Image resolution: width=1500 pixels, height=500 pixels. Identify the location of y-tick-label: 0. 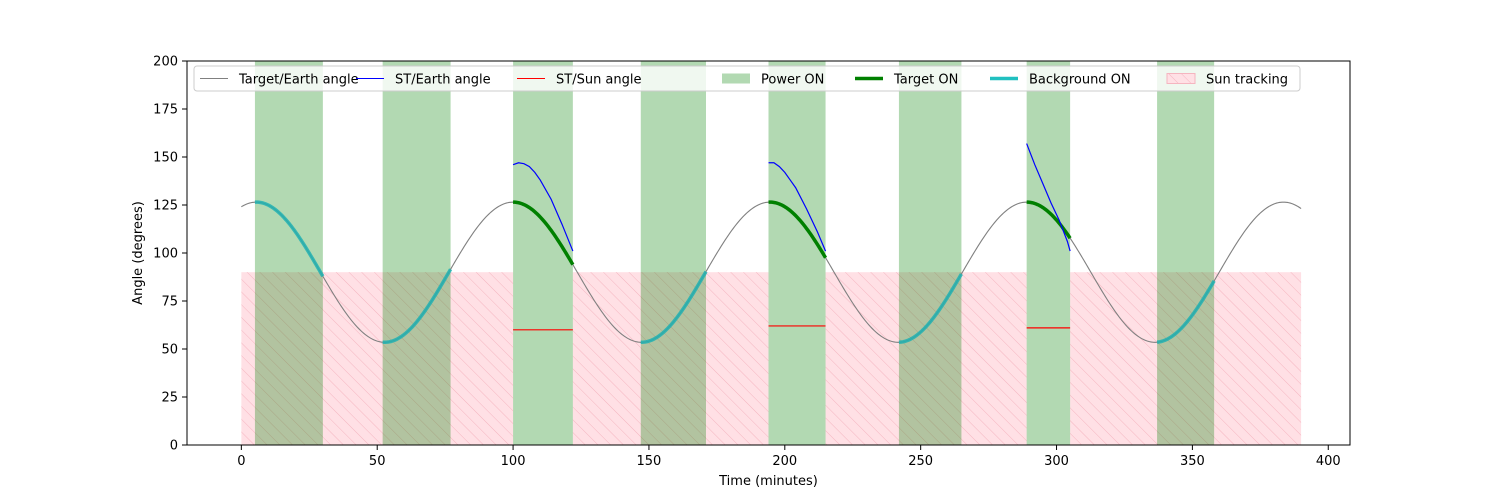
(174, 446).